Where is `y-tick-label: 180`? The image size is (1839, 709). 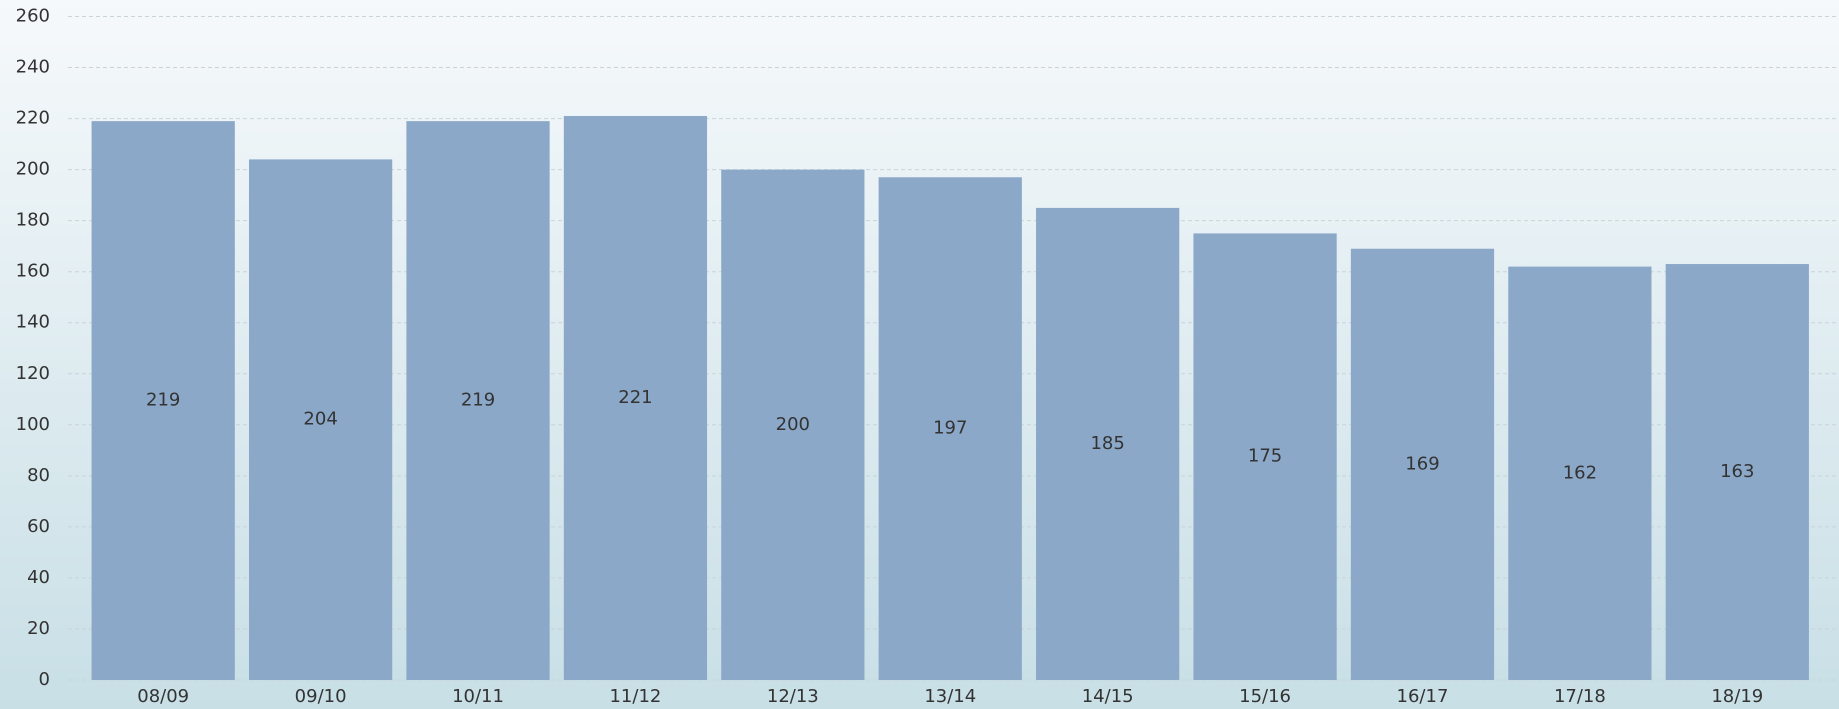
y-tick-label: 180 is located at coordinates (33, 220).